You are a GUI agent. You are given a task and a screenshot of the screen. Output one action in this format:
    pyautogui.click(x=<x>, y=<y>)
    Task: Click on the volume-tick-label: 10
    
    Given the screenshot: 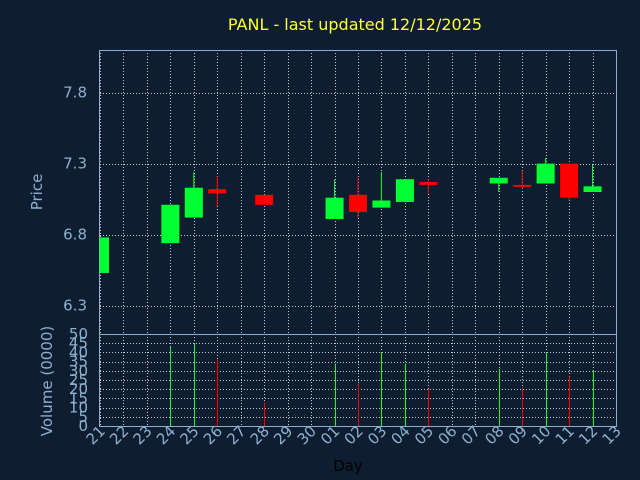 What is the action you would take?
    pyautogui.click(x=78, y=408)
    